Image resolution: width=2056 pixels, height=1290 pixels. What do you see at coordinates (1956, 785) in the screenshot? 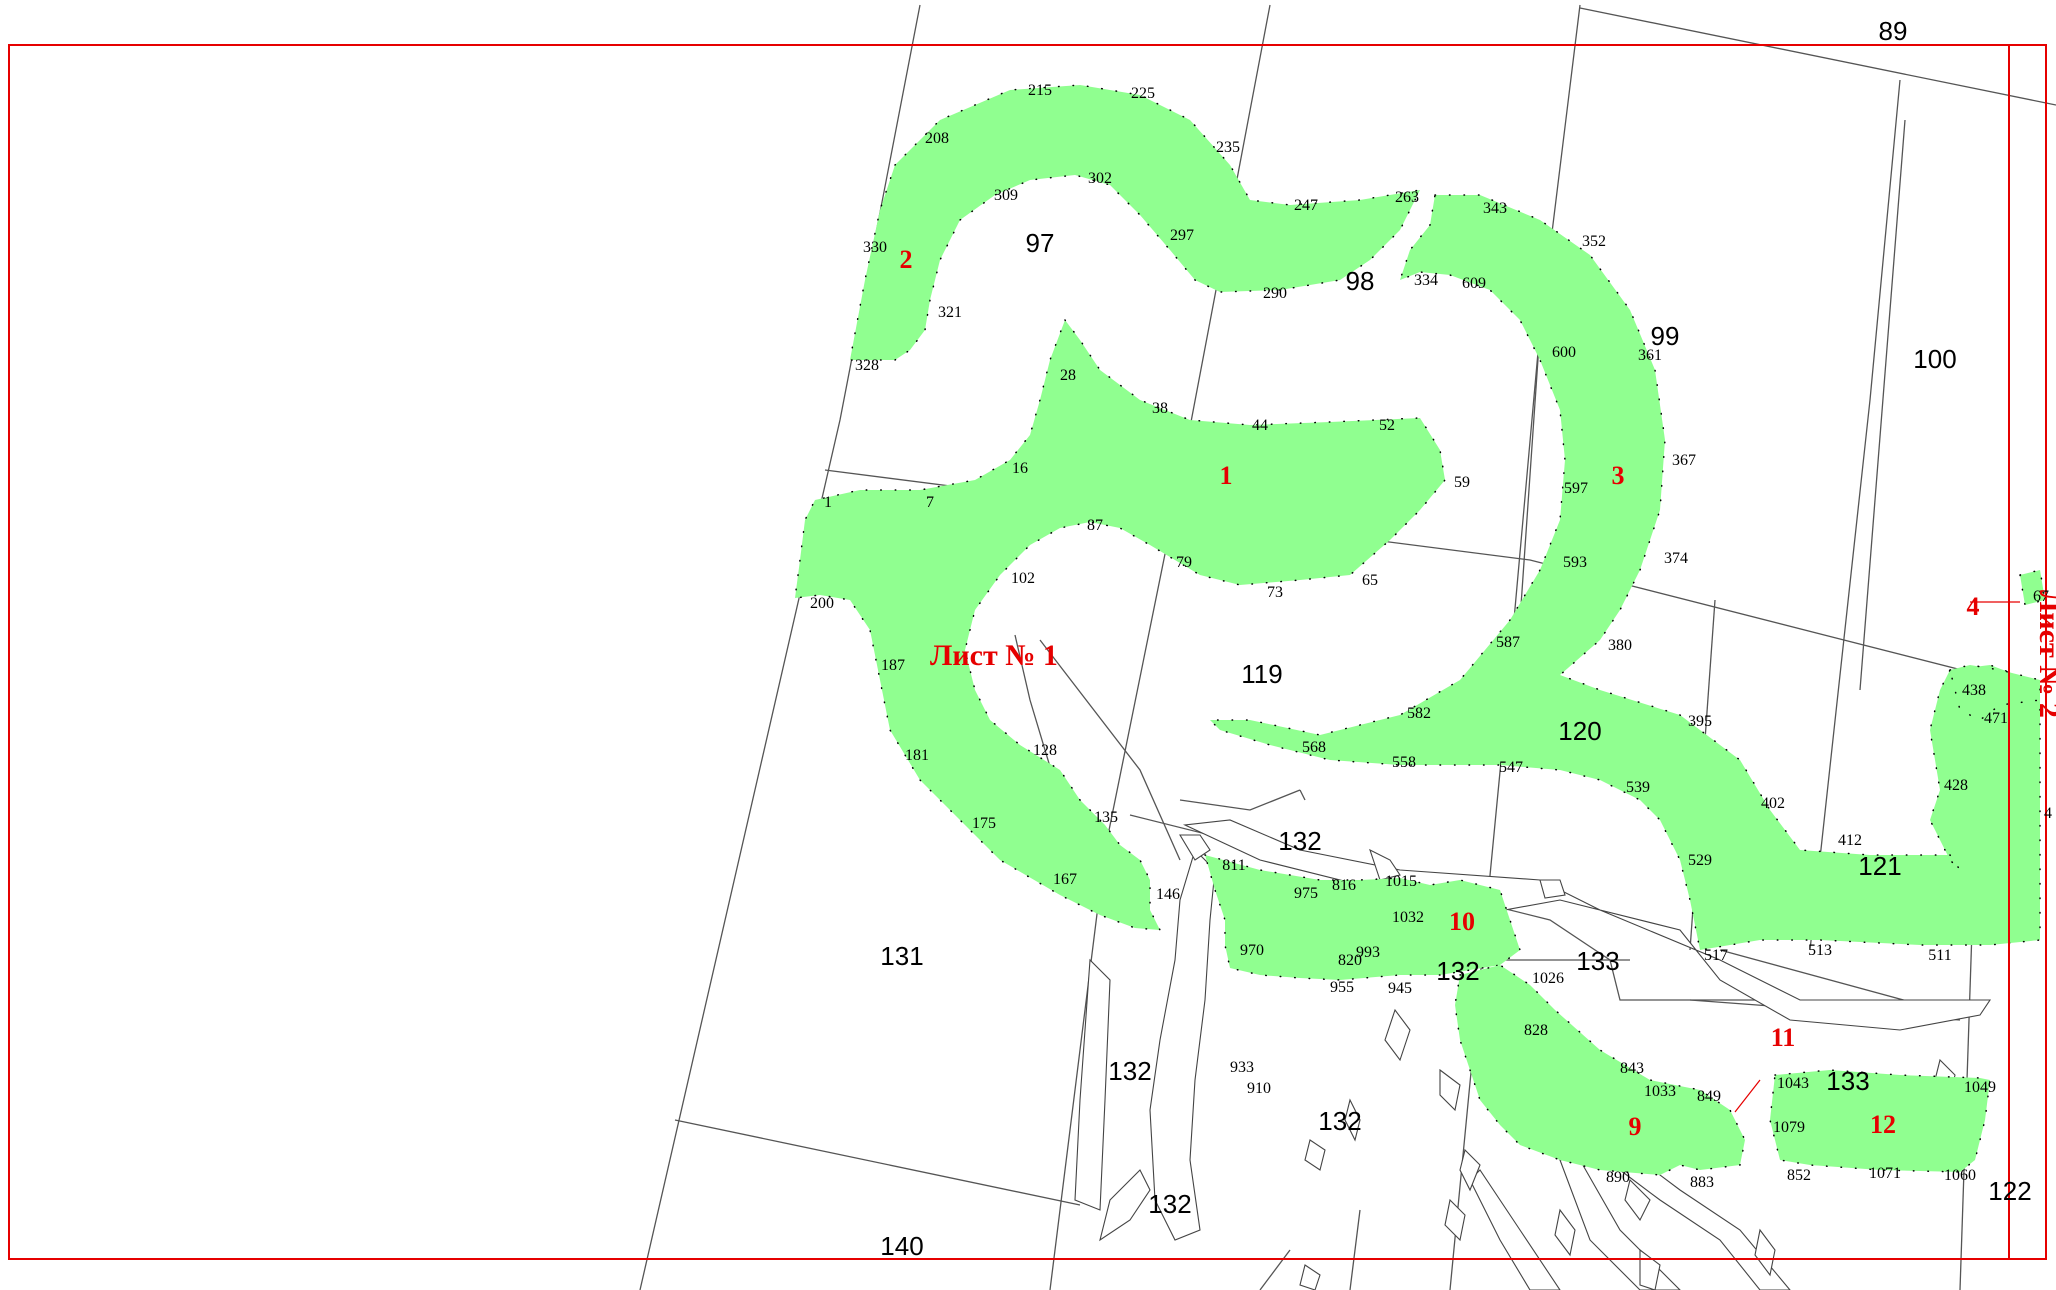
I see `point-number: 428` at bounding box center [1956, 785].